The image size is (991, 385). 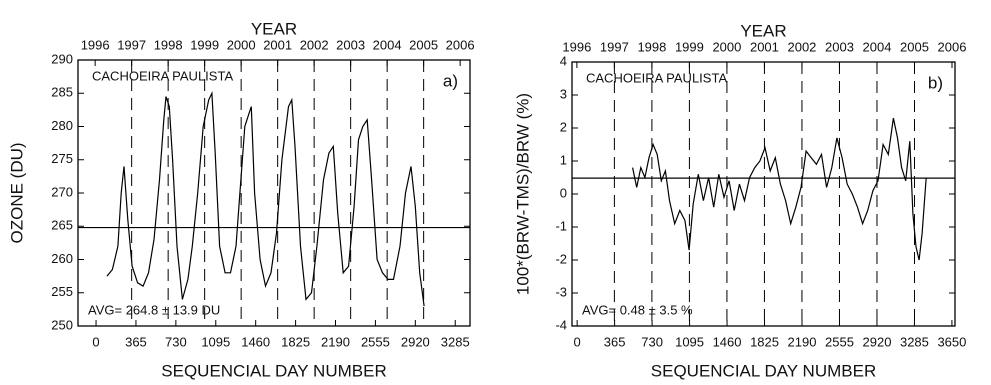 I want to click on y-tick-label: 4, so click(x=563, y=60).